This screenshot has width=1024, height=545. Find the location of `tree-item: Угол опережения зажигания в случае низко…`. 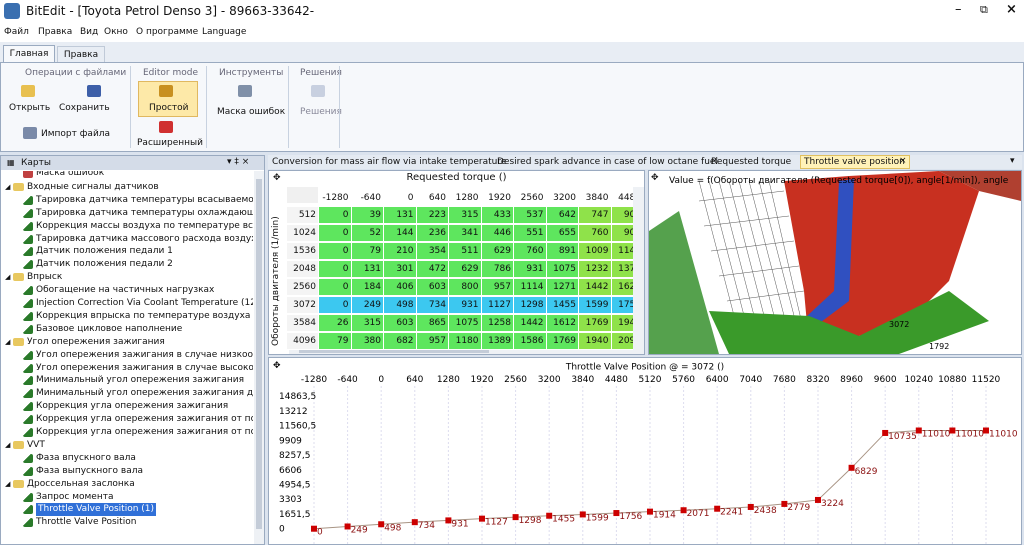

tree-item: Угол опережения зажигания в случае низко… is located at coordinates (144, 354).